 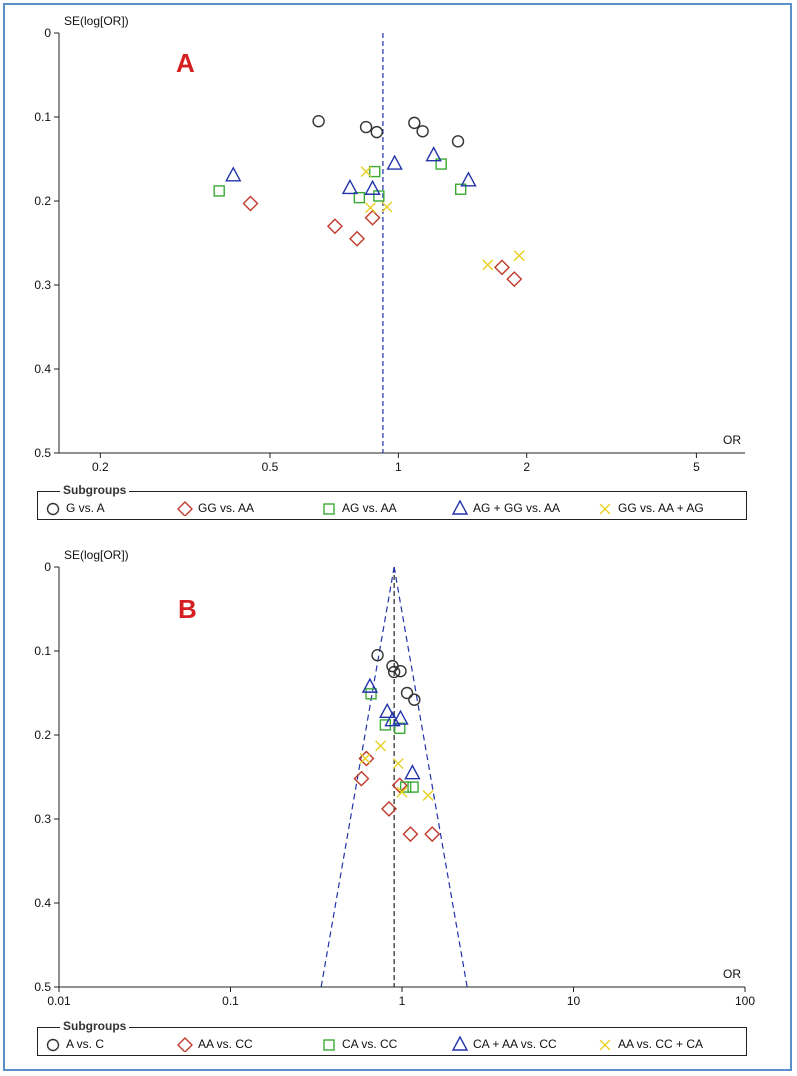 What do you see at coordinates (185, 63) in the screenshot?
I see `panel-label: A` at bounding box center [185, 63].